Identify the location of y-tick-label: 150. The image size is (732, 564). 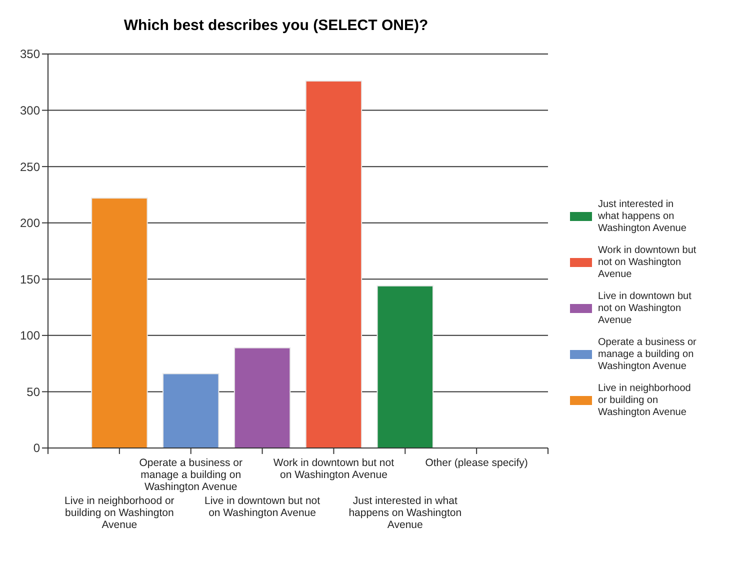
(30, 279).